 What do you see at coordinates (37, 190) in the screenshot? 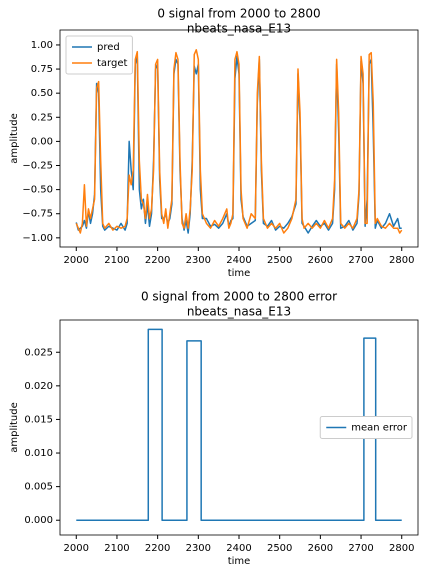
I see `y-tick-label: −0.50` at bounding box center [37, 190].